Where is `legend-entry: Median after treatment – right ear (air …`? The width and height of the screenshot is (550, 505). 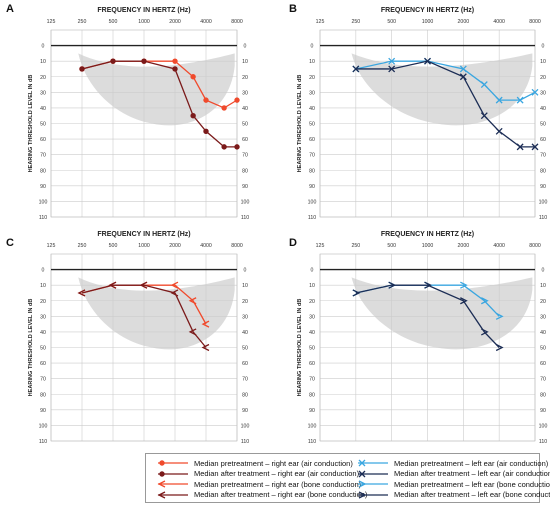
legend-entry: Median after treatment – right ear (air … is located at coordinates (257, 474).